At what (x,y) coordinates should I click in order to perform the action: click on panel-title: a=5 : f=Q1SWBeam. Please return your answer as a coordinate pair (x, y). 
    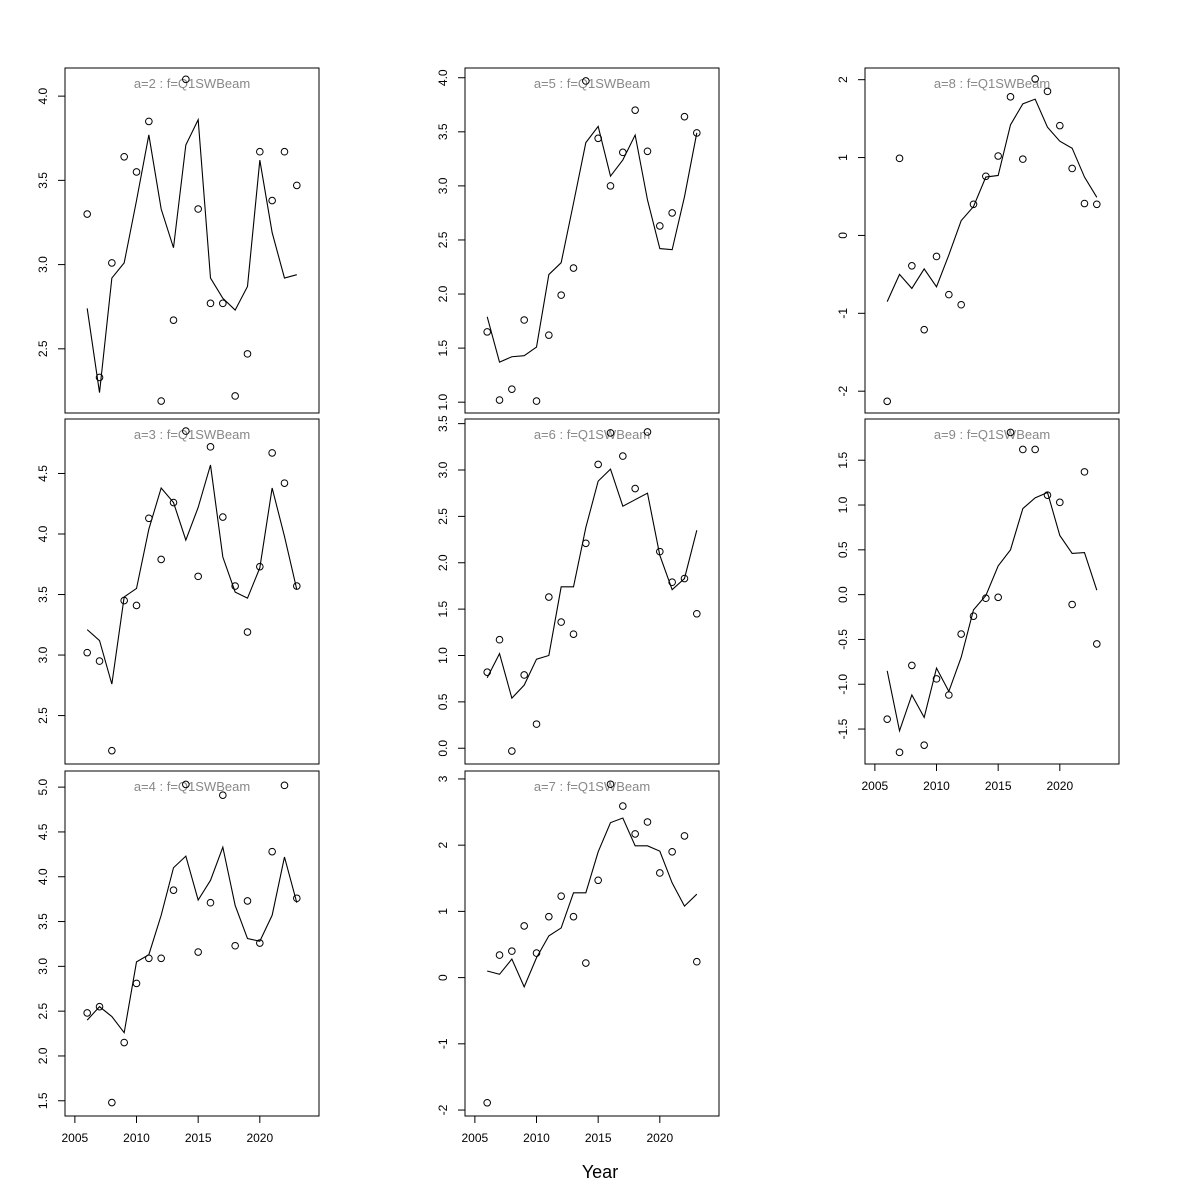
    Looking at the image, I should click on (592, 83).